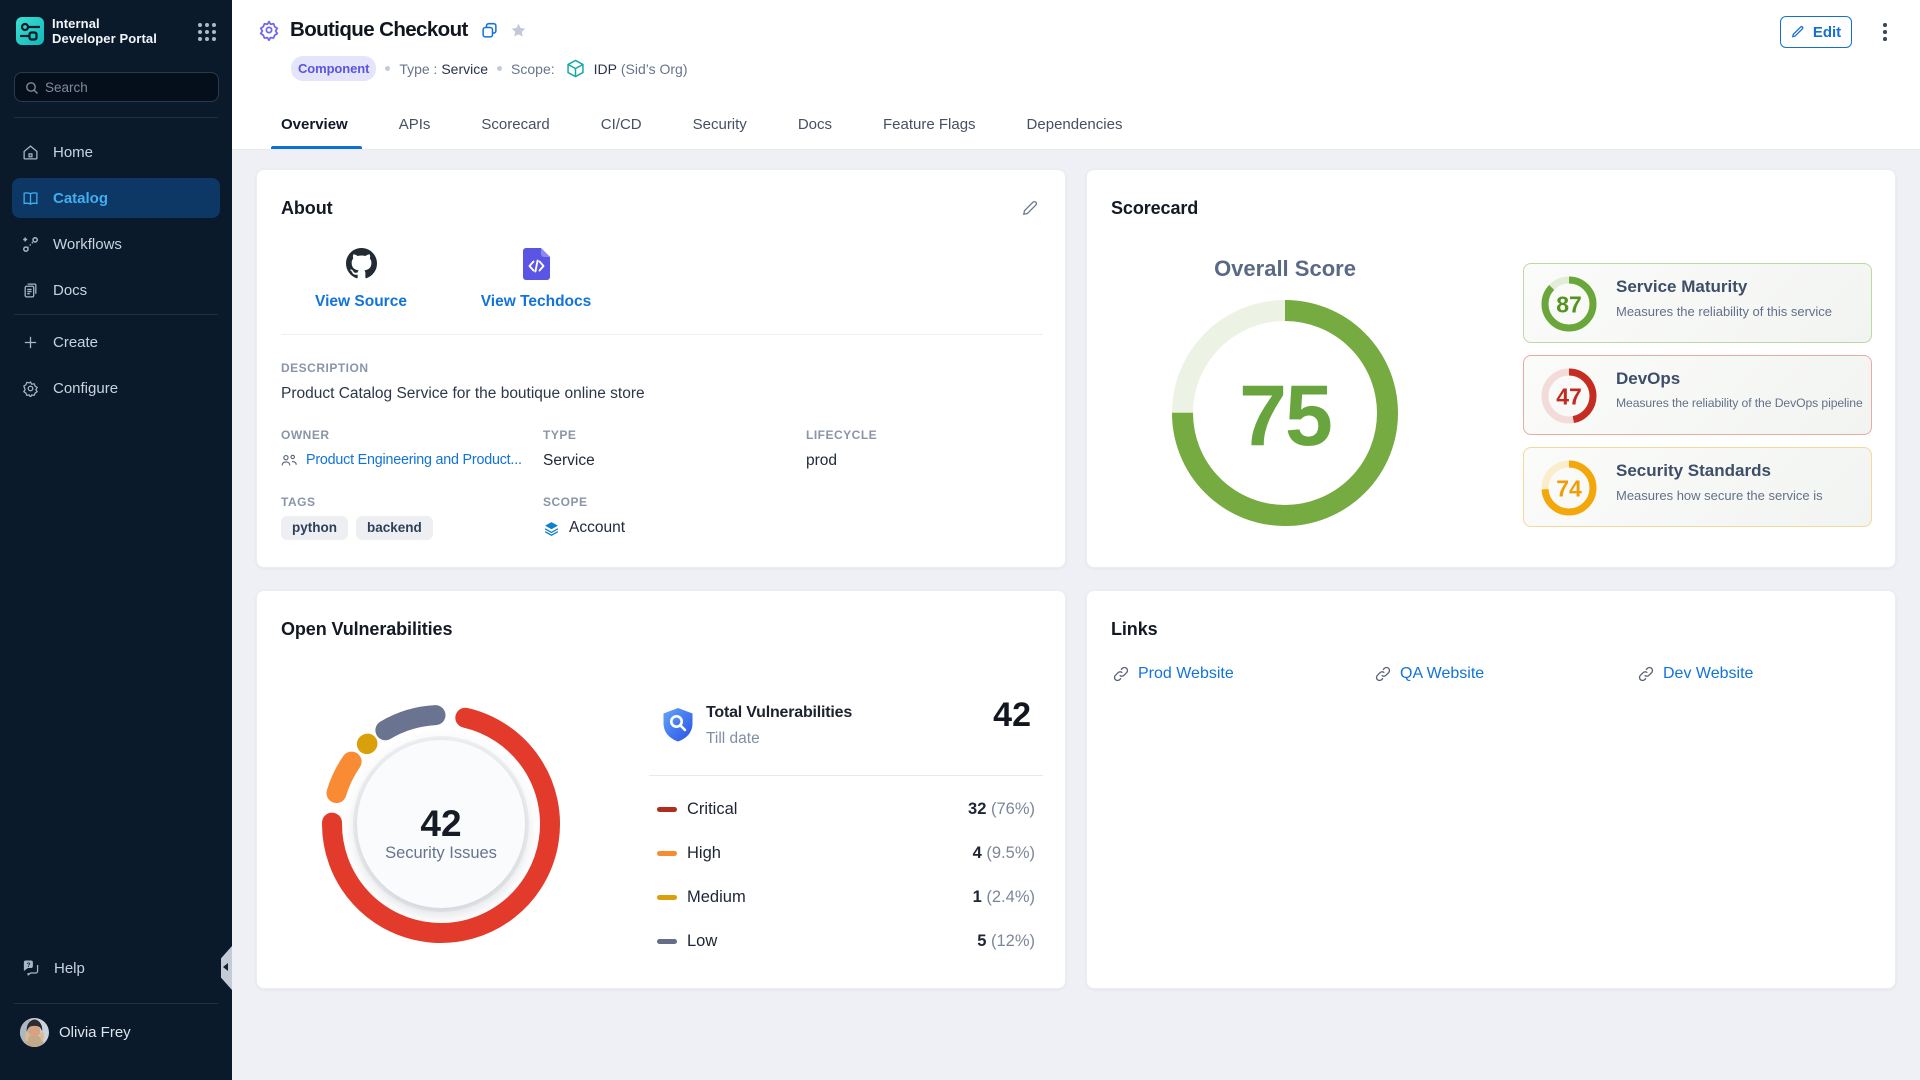  I want to click on svg-text: 74, so click(1569, 489).